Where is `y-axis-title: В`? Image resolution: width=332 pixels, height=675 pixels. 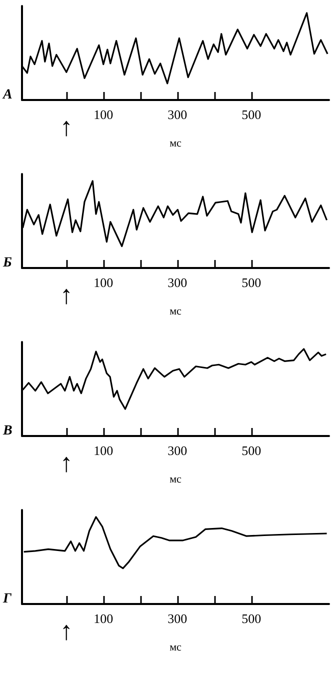
y-axis-title: В is located at coordinates (7, 431).